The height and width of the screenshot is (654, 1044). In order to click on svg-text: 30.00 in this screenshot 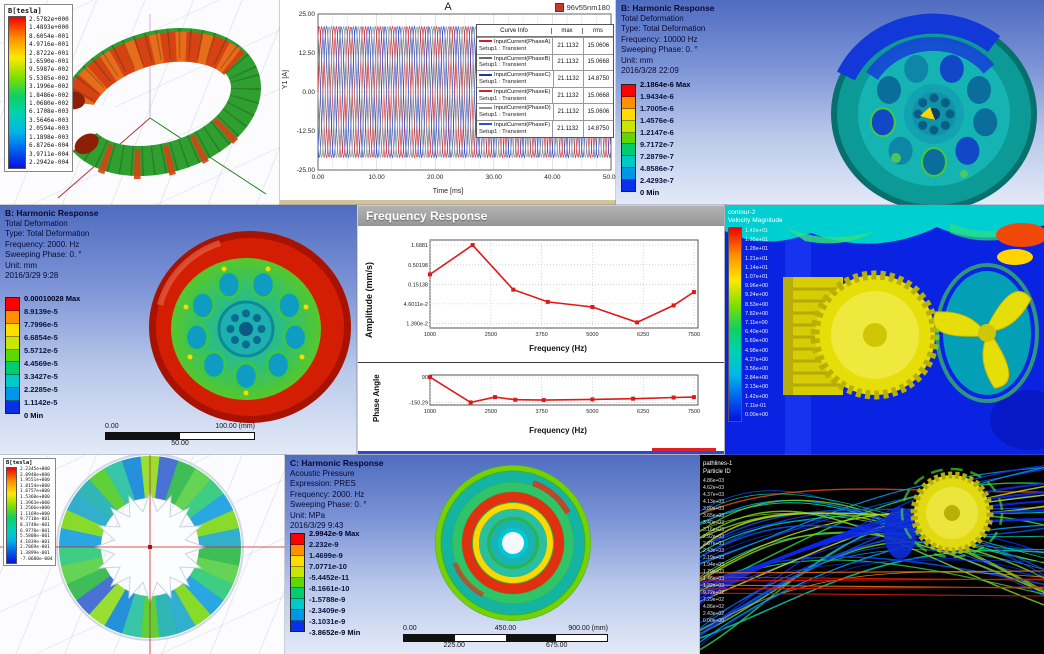, I will do `click(494, 177)`.